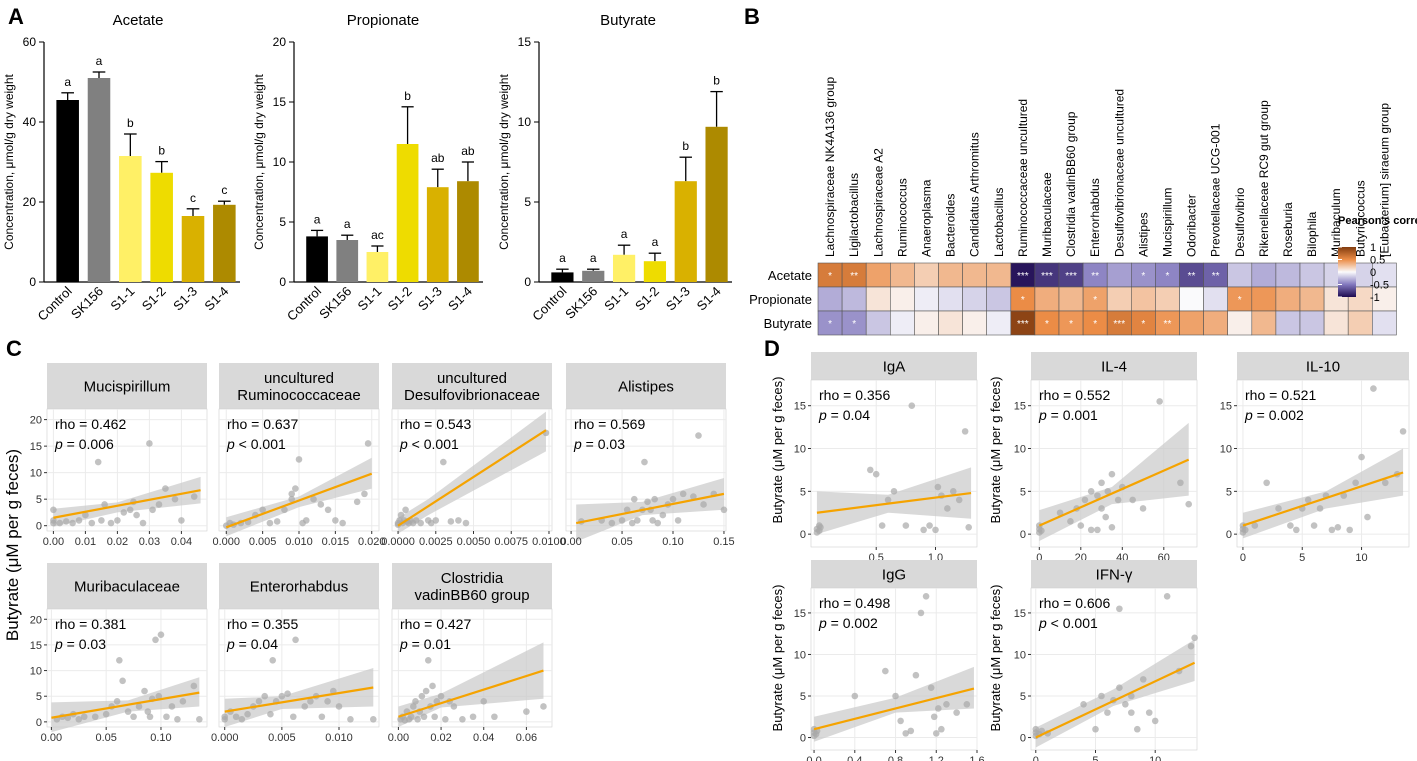  Describe the element at coordinates (1115, 700) in the screenshot. I see `regression-line` at that location.